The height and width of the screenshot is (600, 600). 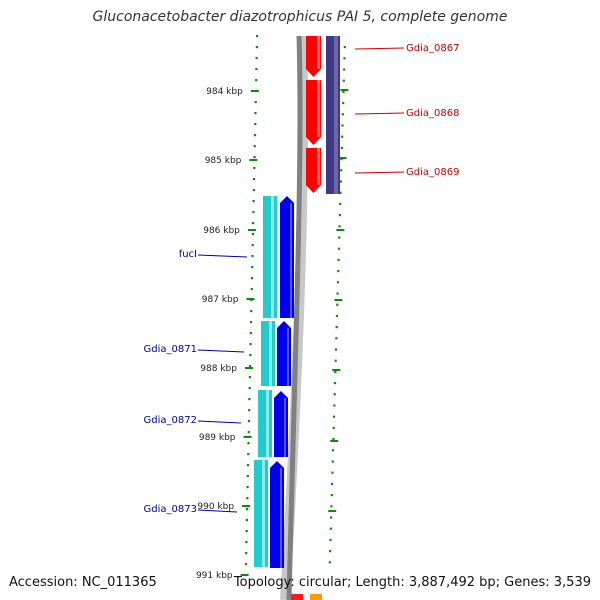 I want to click on gene-label-fuci: fucI, so click(x=188, y=254).